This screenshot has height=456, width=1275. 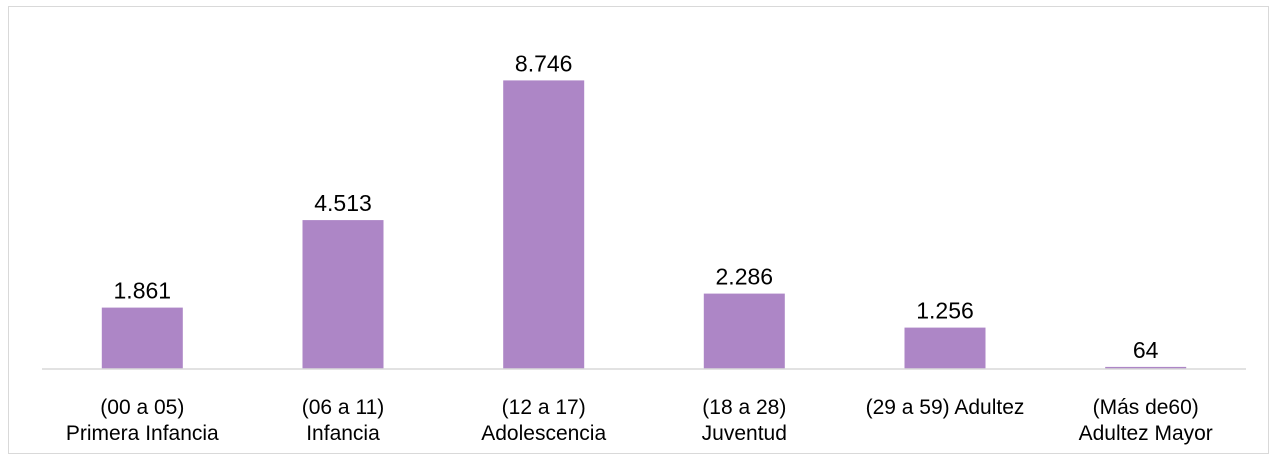 What do you see at coordinates (744, 433) in the screenshot?
I see `category-label: Juventud` at bounding box center [744, 433].